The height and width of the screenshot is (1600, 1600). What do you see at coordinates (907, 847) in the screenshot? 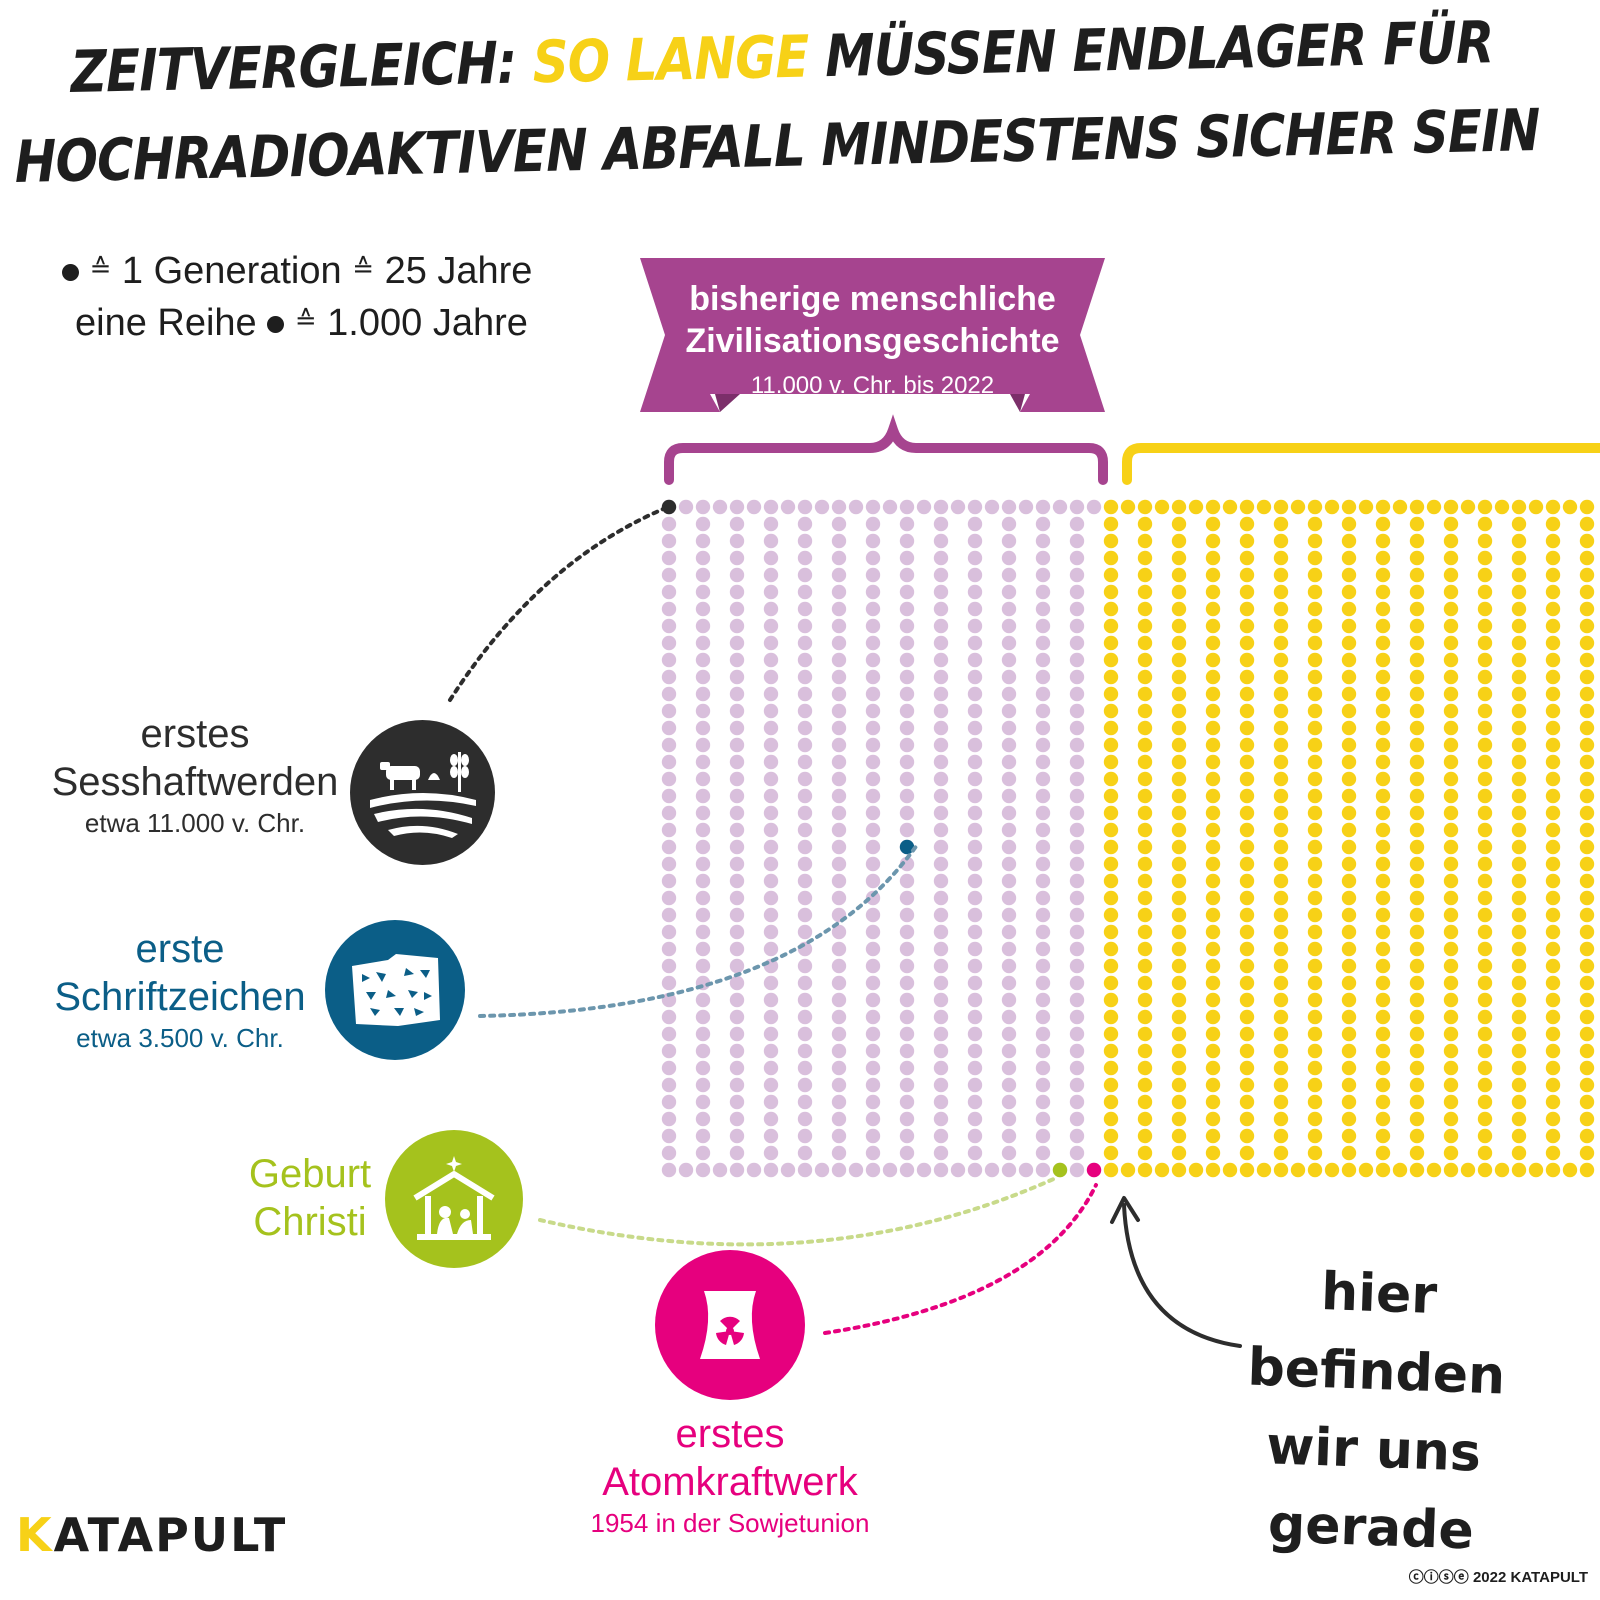
I see `event-dot-schrift` at bounding box center [907, 847].